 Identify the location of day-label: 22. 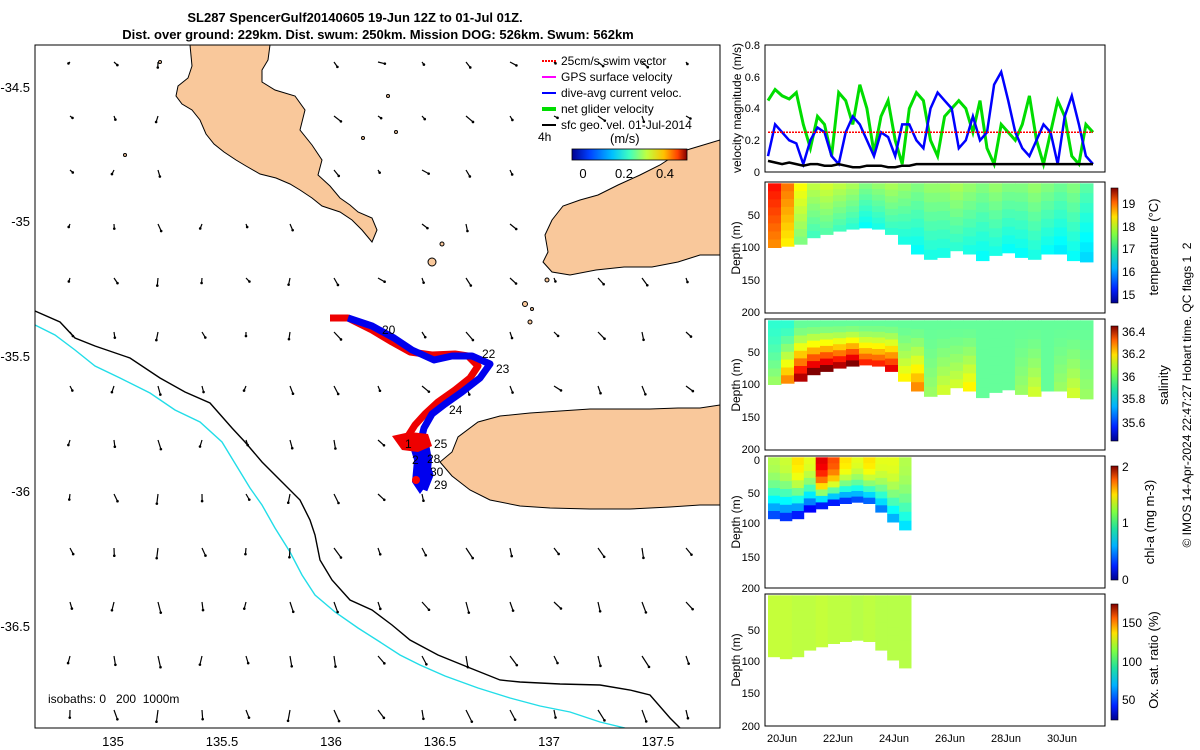
(489, 354).